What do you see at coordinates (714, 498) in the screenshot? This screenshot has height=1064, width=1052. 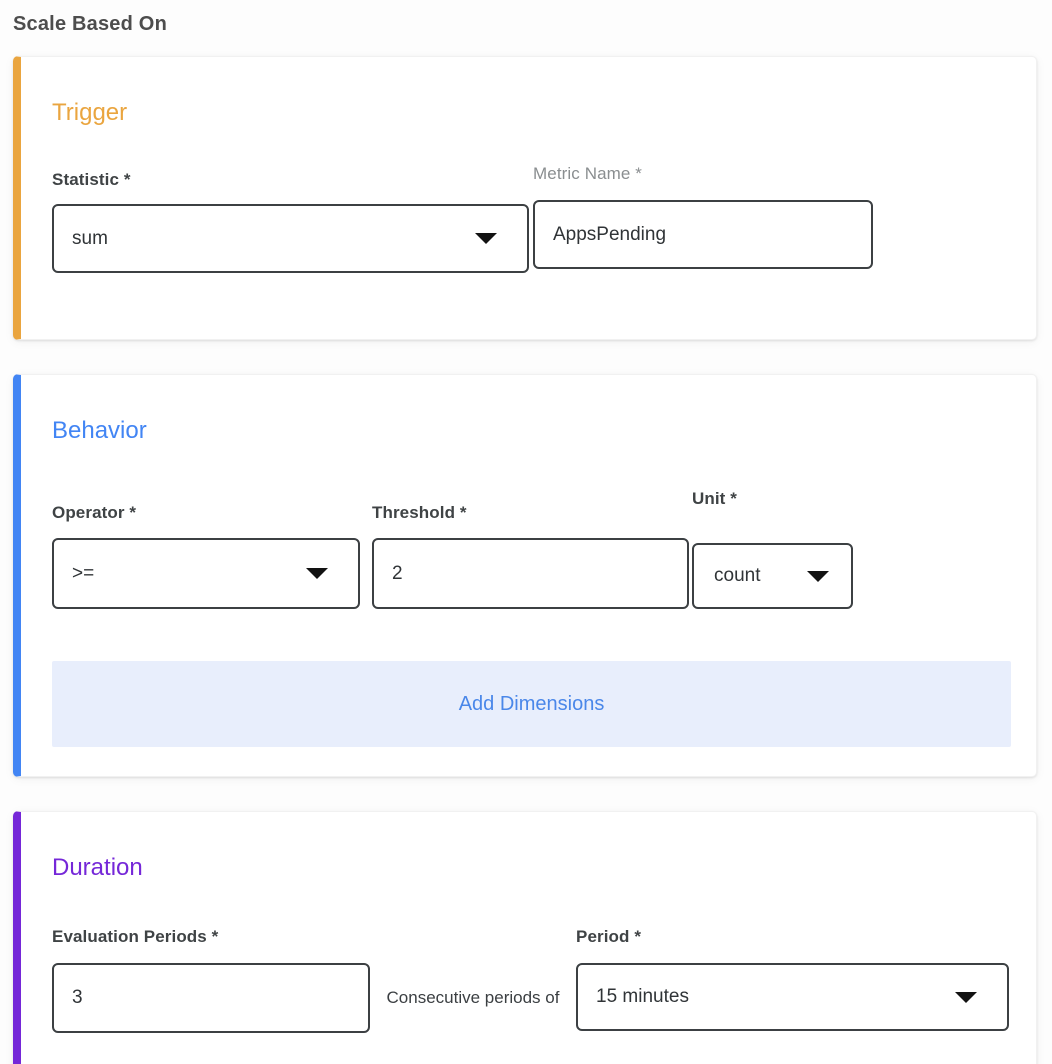 I see `unit-label: Unit *` at bounding box center [714, 498].